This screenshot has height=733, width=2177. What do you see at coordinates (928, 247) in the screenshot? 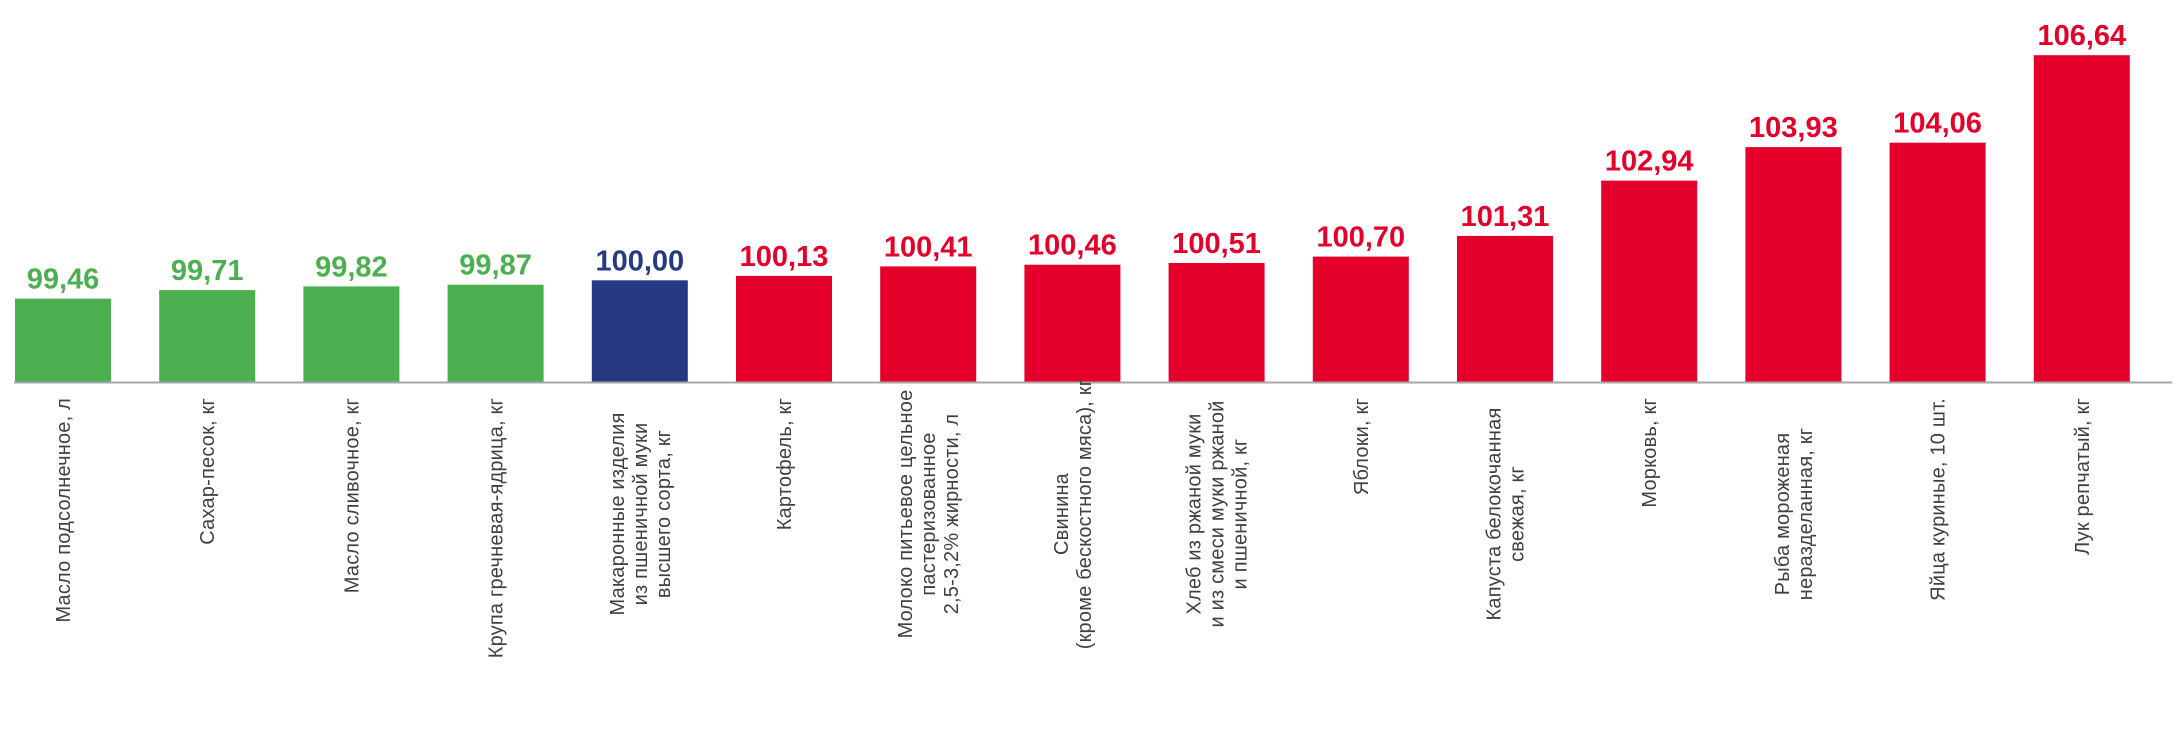
I see `value-label-7: 100,41` at bounding box center [928, 247].